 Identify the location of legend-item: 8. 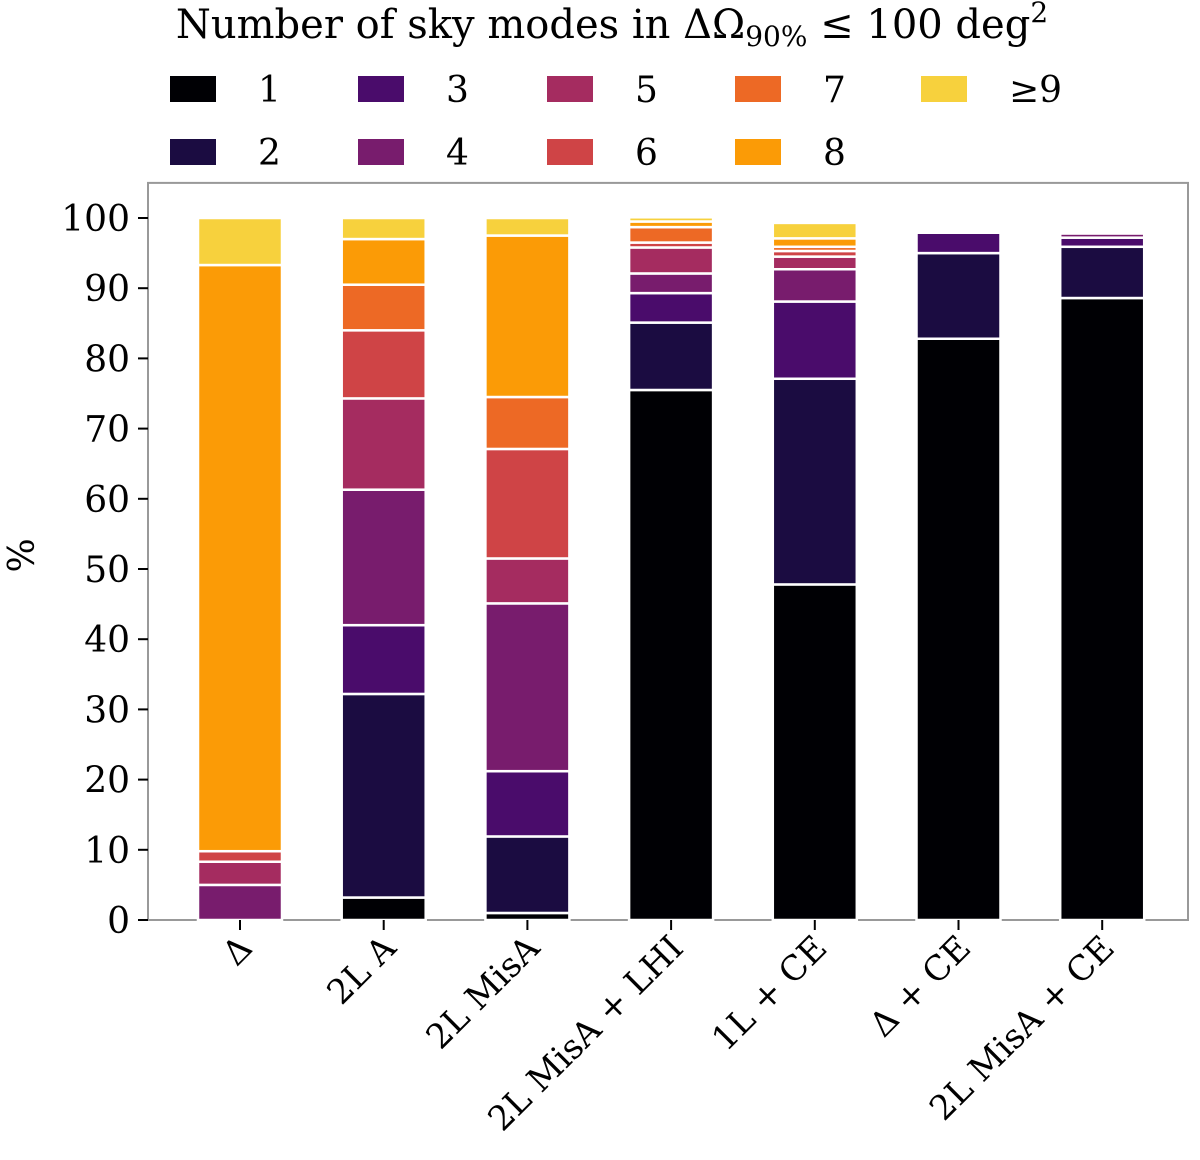
(790, 153).